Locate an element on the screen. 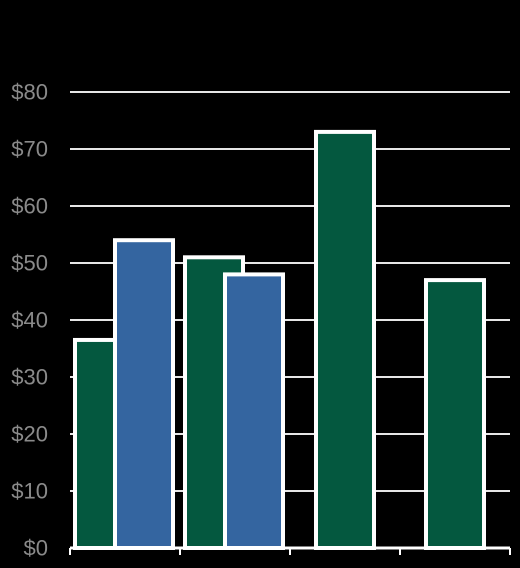 The image size is (520, 568). y-tick-label: $50 is located at coordinates (29, 263).